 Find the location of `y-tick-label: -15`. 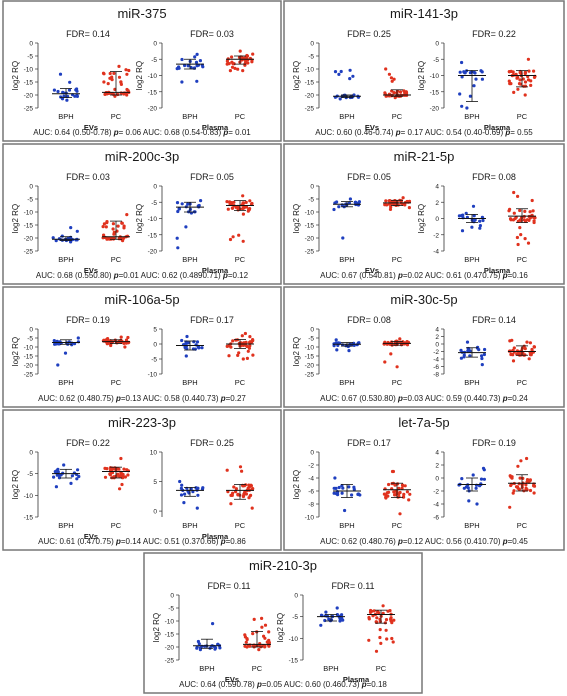

y-tick-label: -15 is located at coordinates (29, 83).